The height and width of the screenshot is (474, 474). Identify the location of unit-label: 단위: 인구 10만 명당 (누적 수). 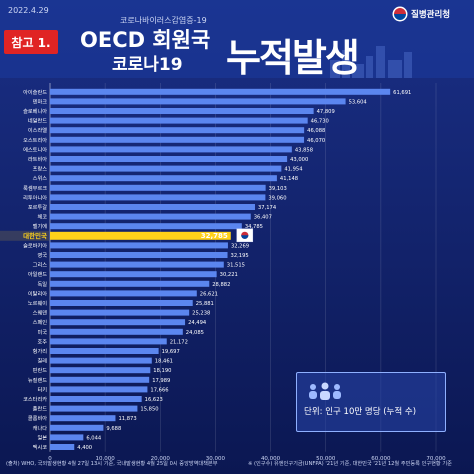
(360, 412).